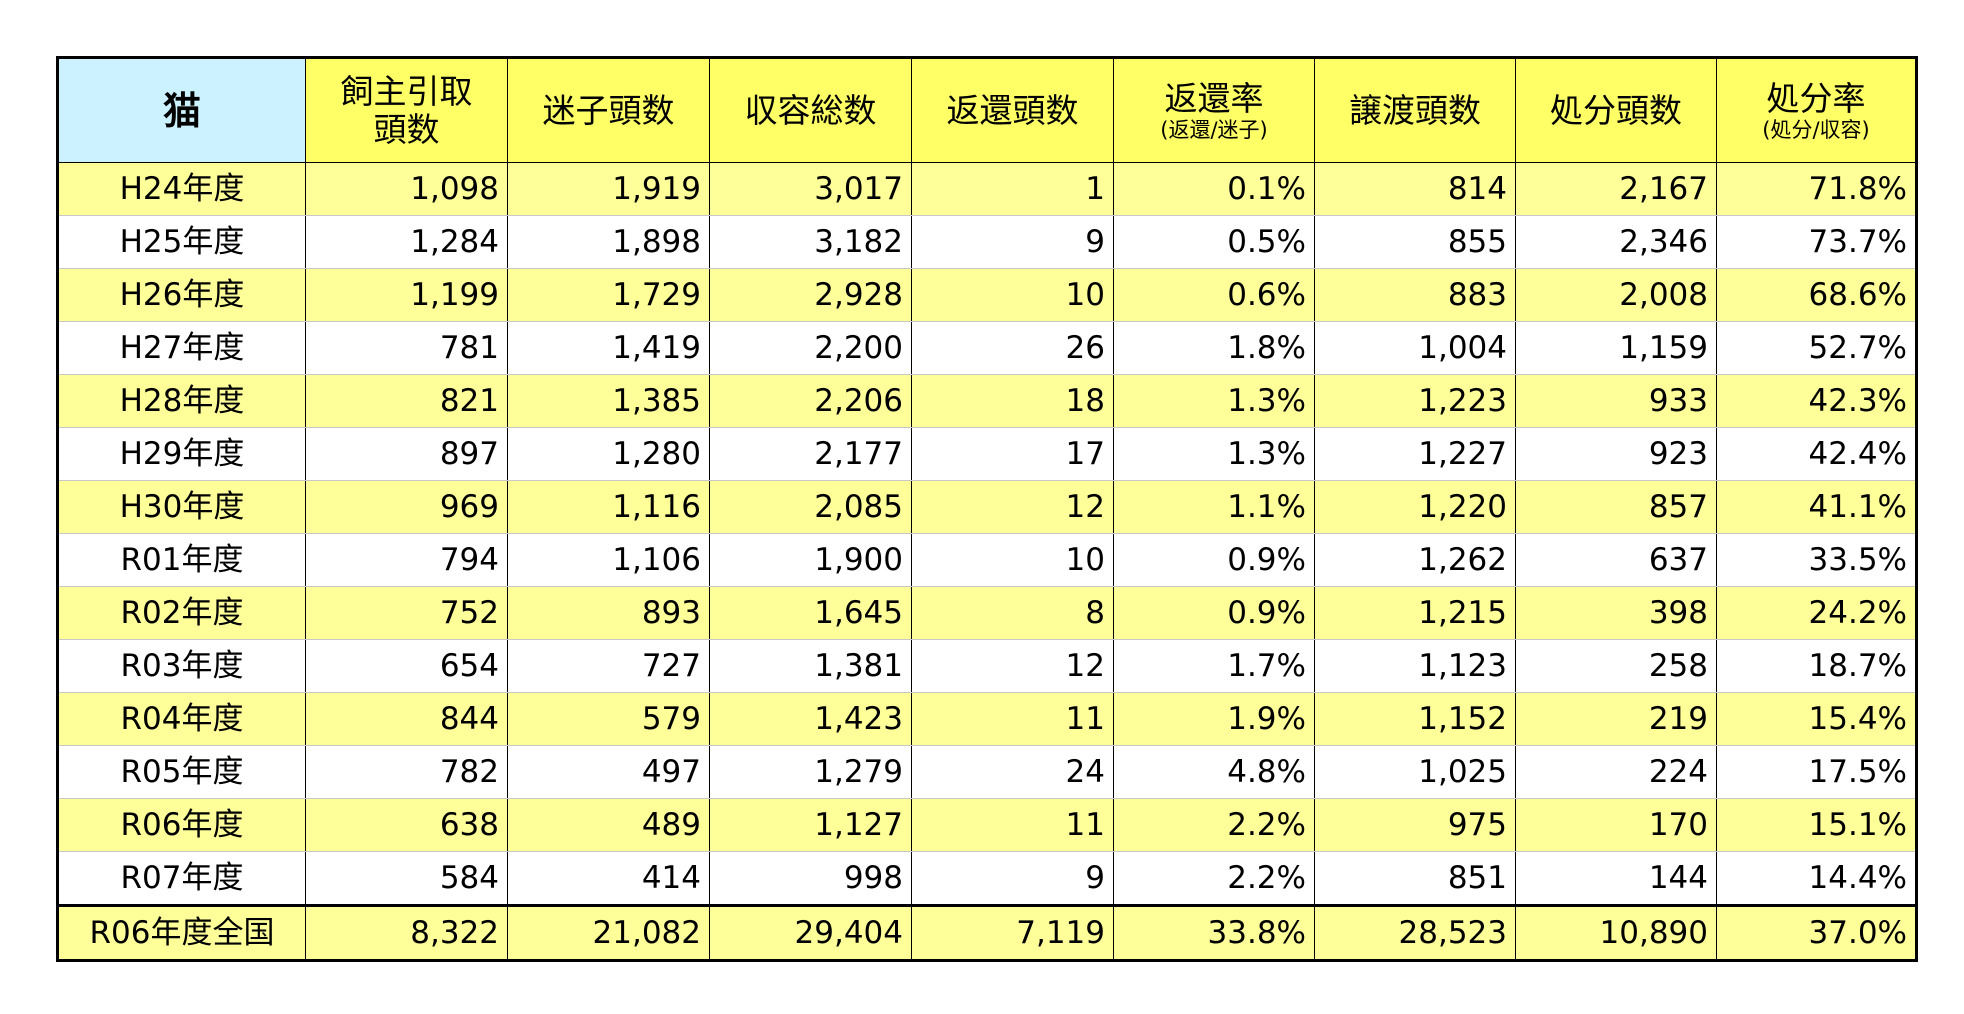 The image size is (1964, 1014). Describe the element at coordinates (181, 879) in the screenshot. I see `row-label: R07年度` at that location.